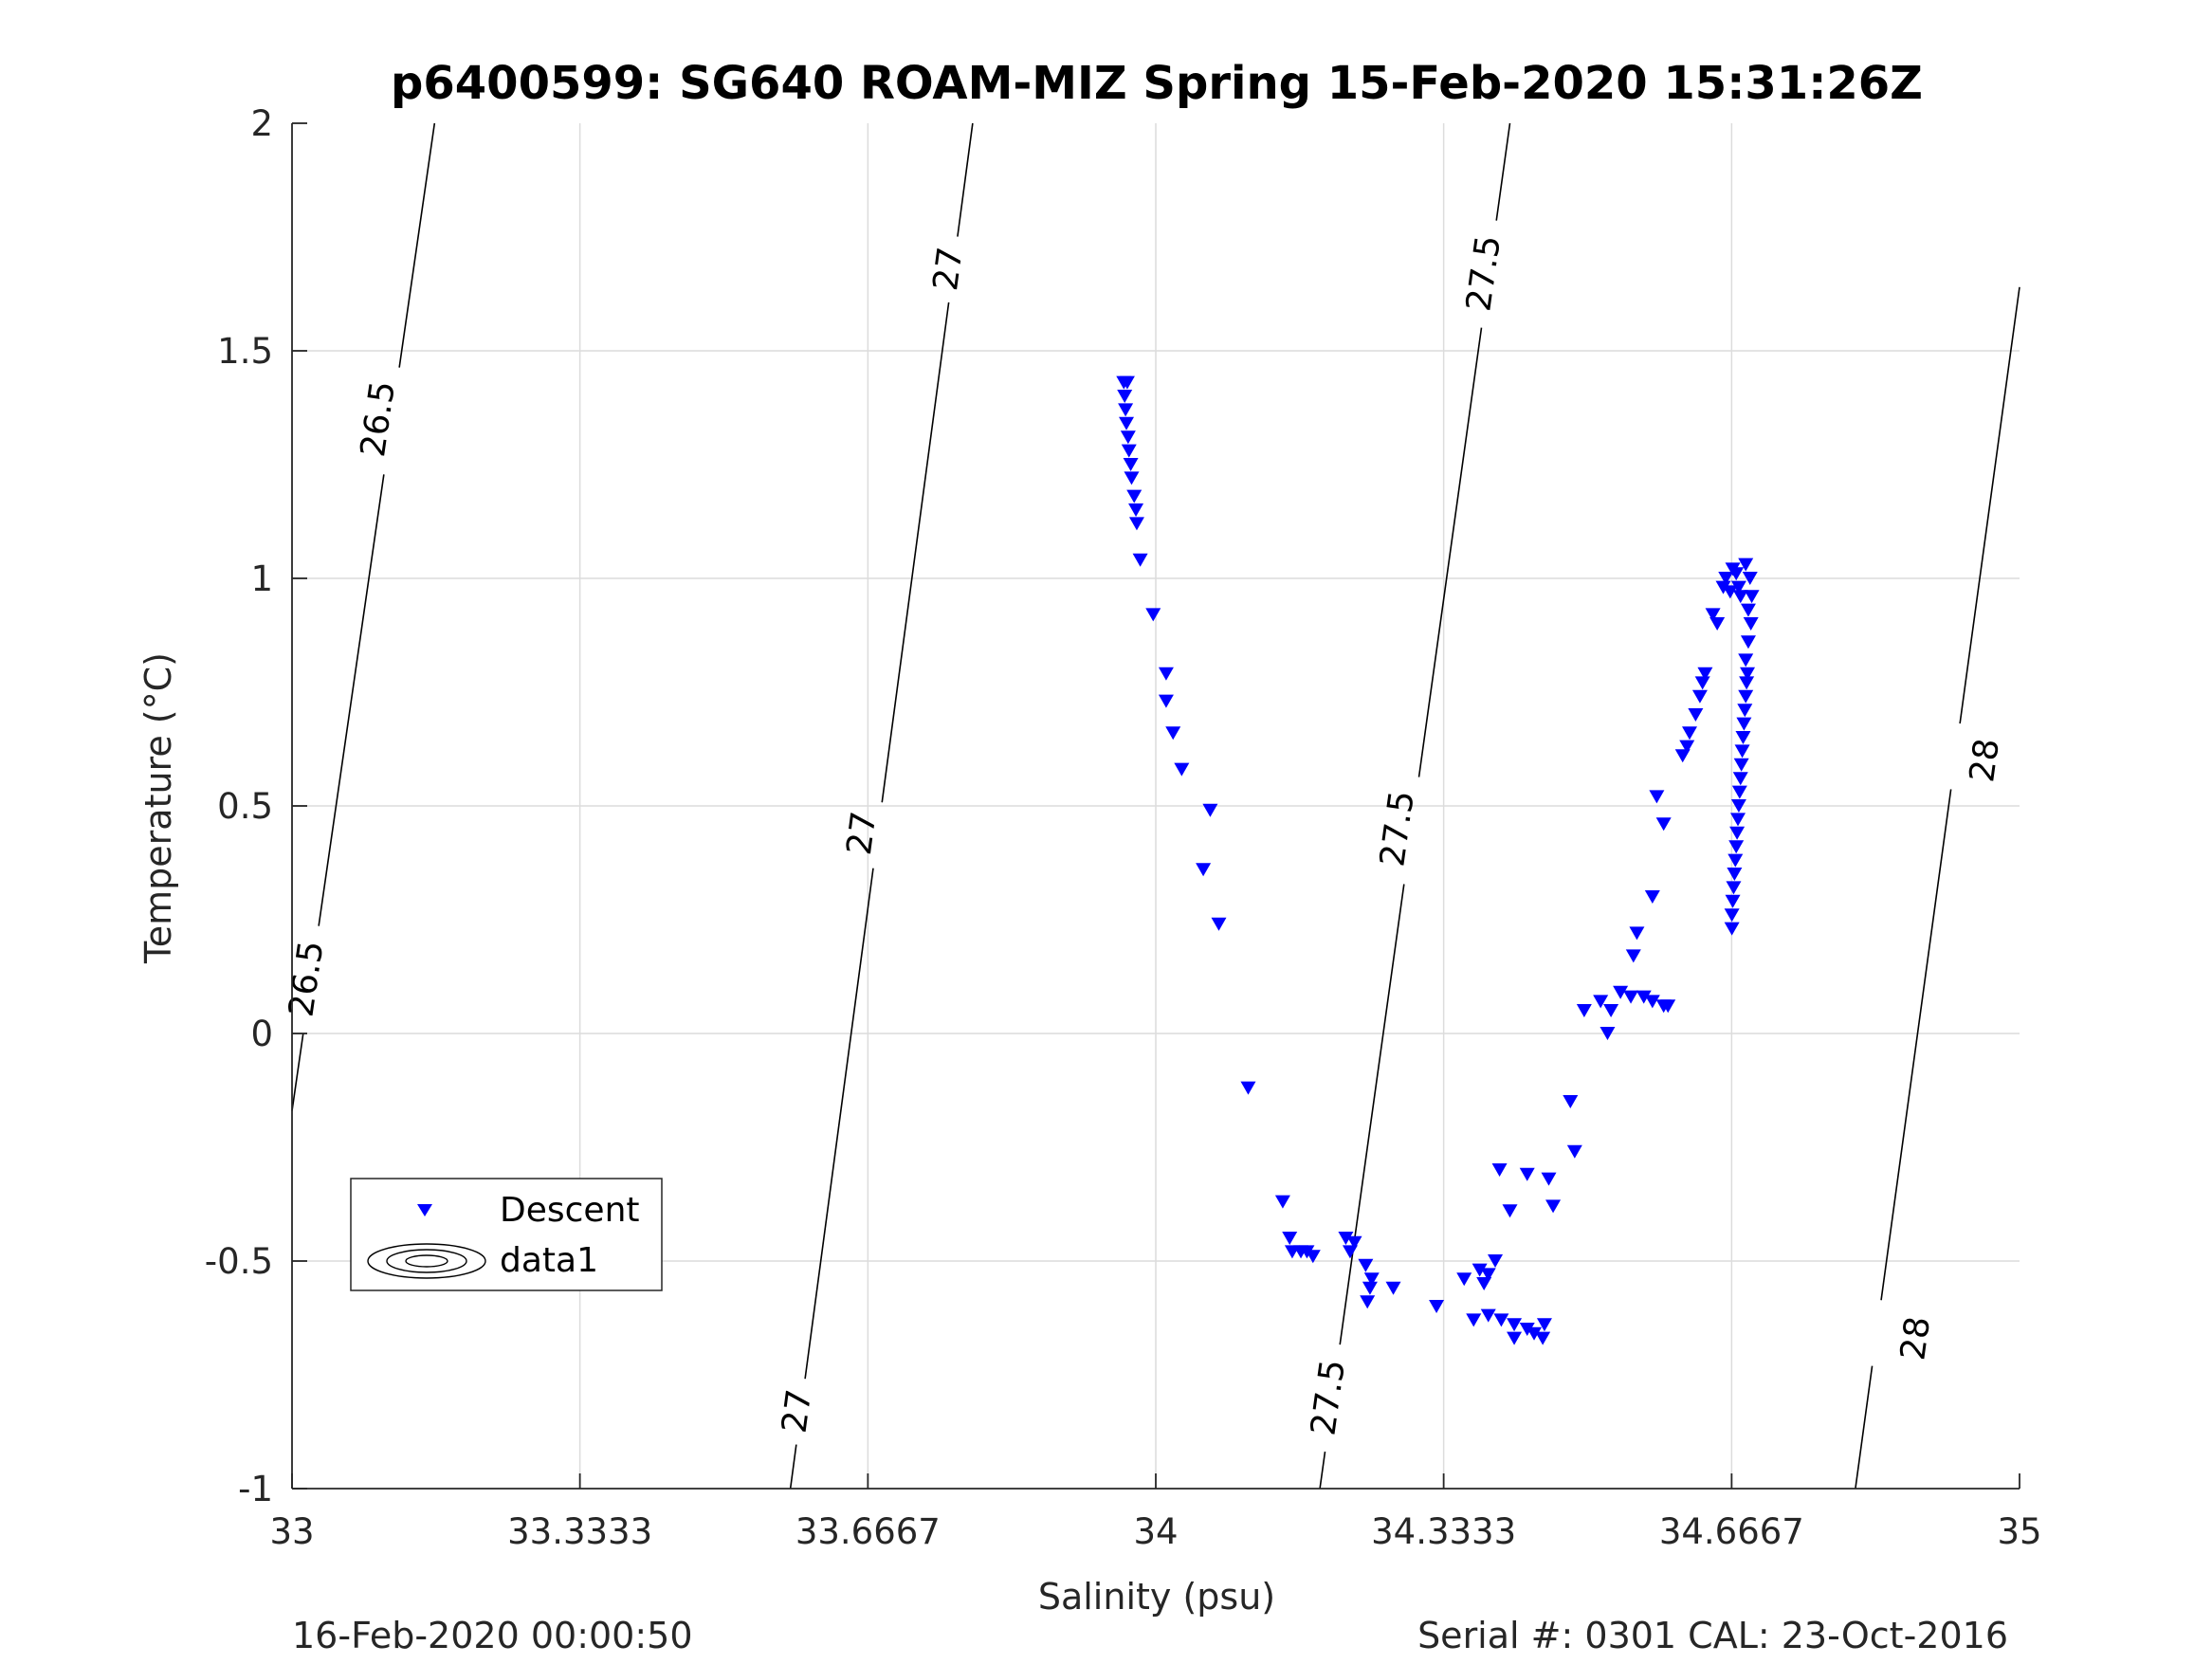  What do you see at coordinates (261, 123) in the screenshot?
I see `y-tick-label: 2` at bounding box center [261, 123].